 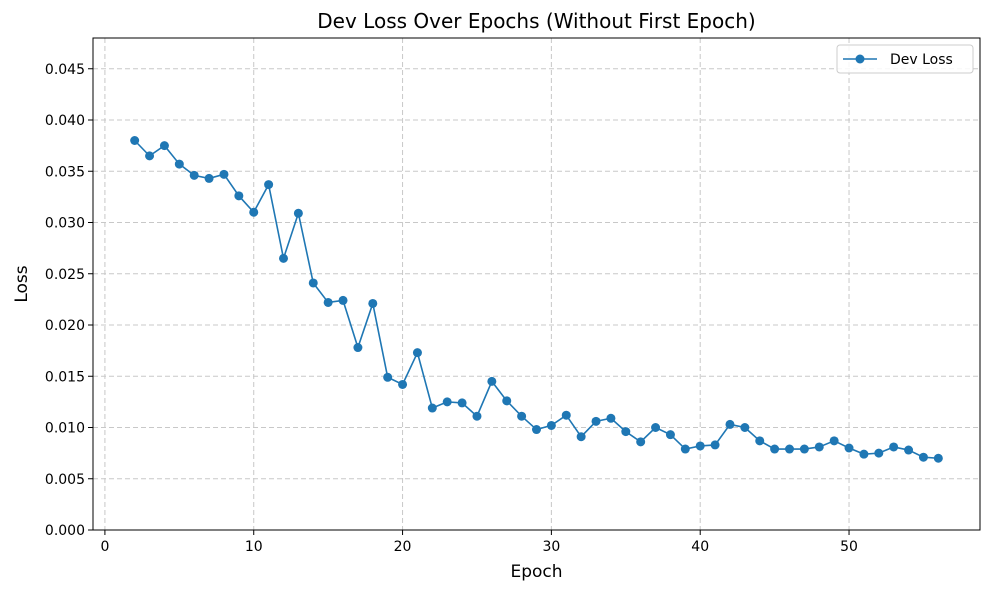 I want to click on x-tick-label: 0, so click(x=104, y=547).